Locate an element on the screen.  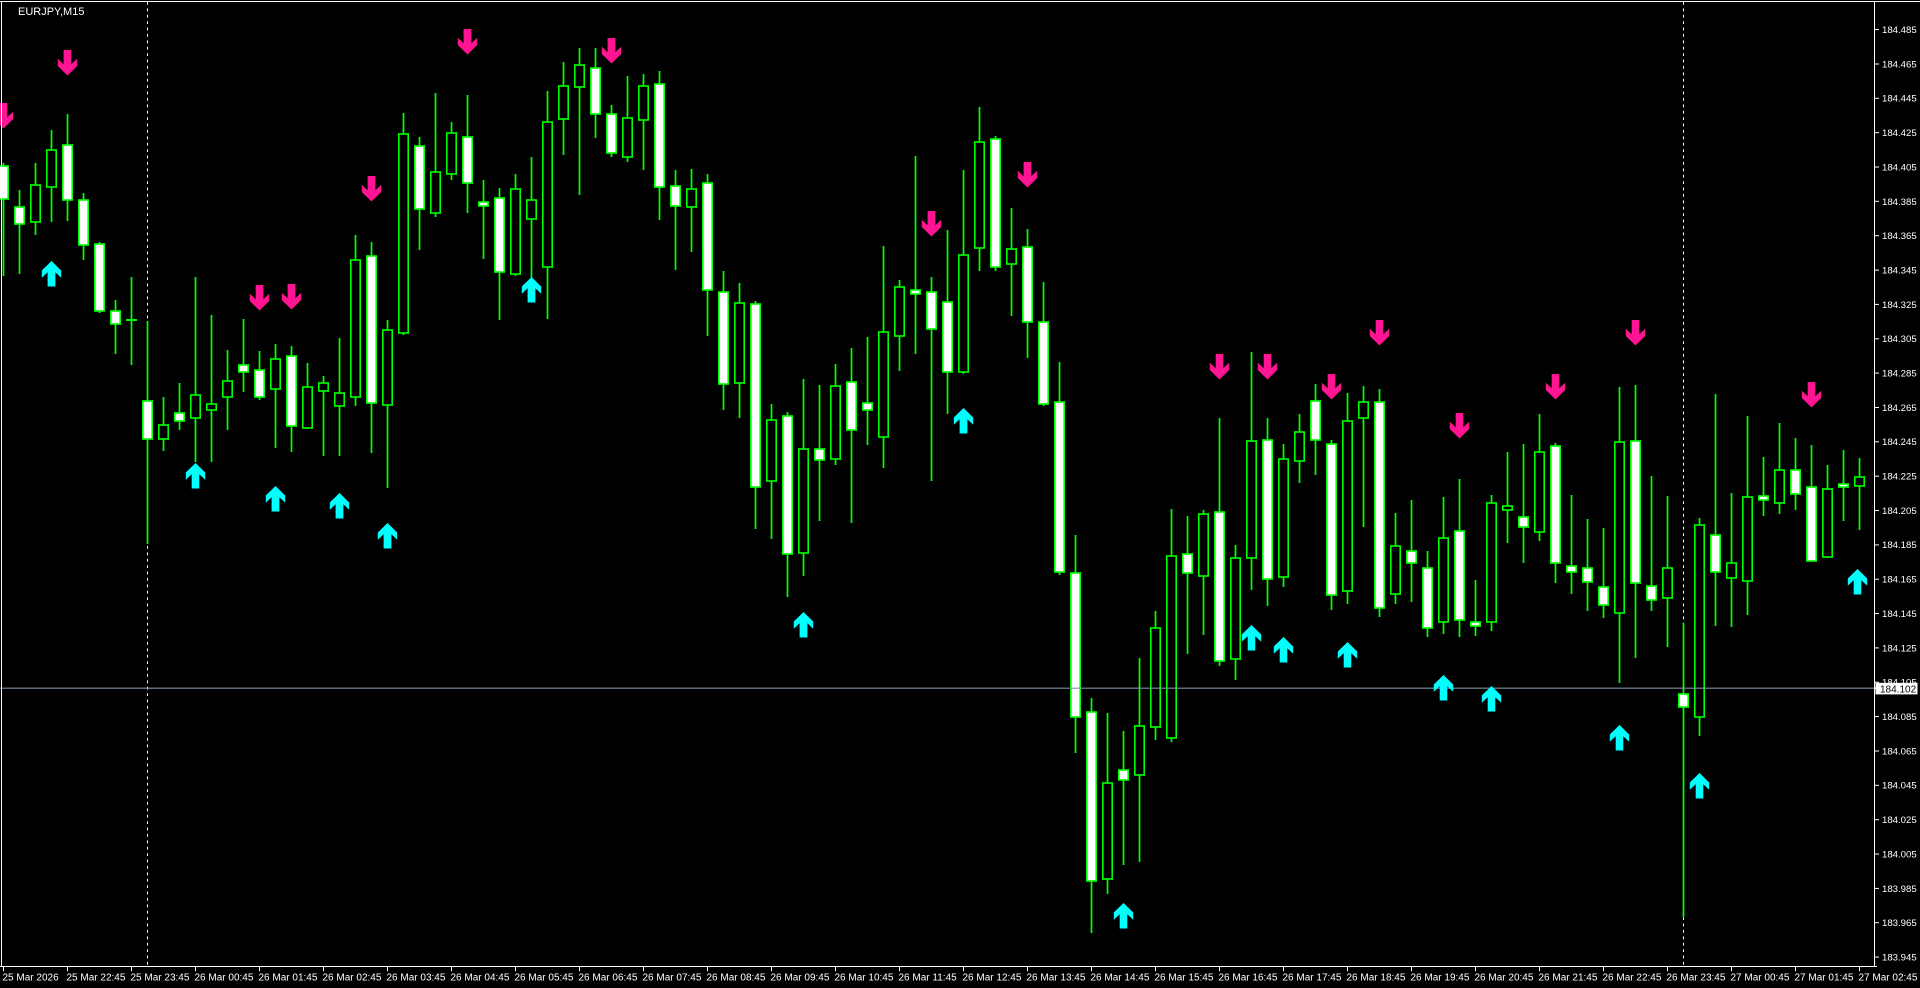
svg-text: 26 Mar 22:45 is located at coordinates (1632, 978).